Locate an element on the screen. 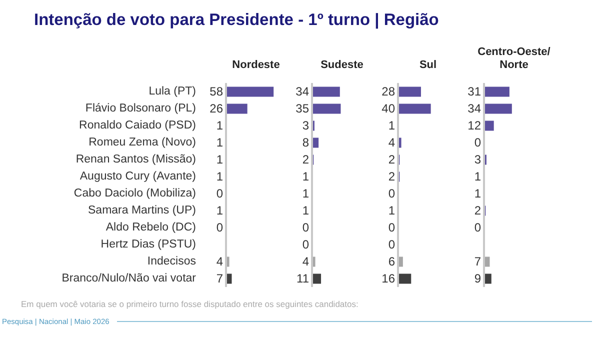  data-label: 9 is located at coordinates (478, 279).